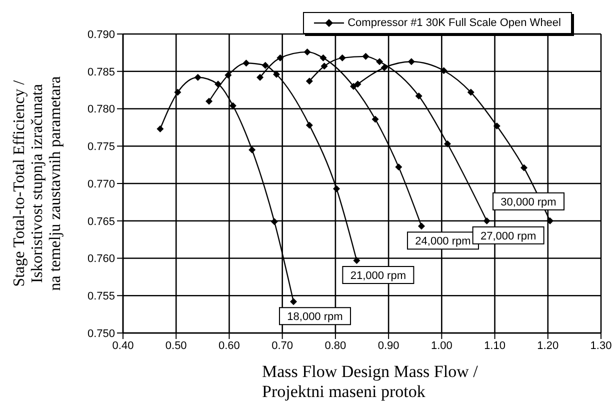 Image resolution: width=612 pixels, height=415 pixels. Describe the element at coordinates (370, 381) in the screenshot. I see `x-axis-title: Mass Flow Design Mass Flow / Projektni maseni protok` at that location.